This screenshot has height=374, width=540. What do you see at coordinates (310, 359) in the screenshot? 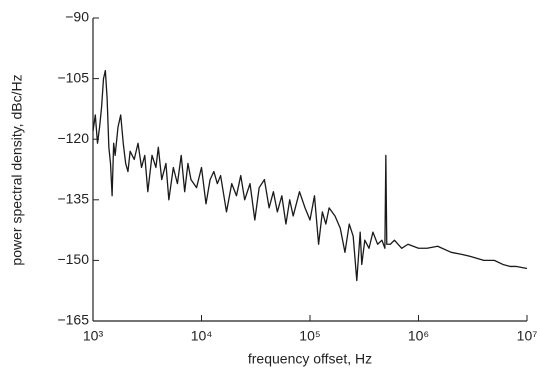
I see `x-axis-label: frequency offset, Hz` at bounding box center [310, 359].